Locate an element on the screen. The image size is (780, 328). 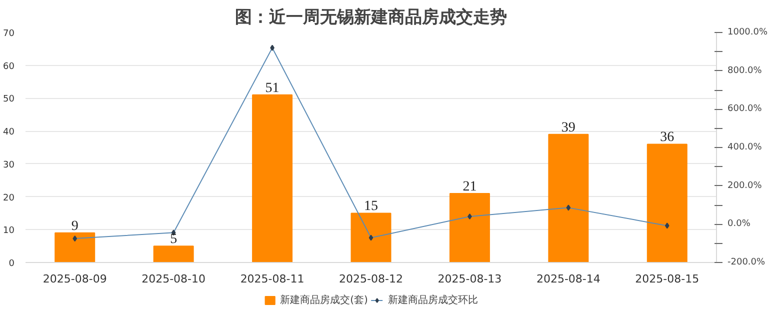
y-tick-label: 40 is located at coordinates (9, 133).